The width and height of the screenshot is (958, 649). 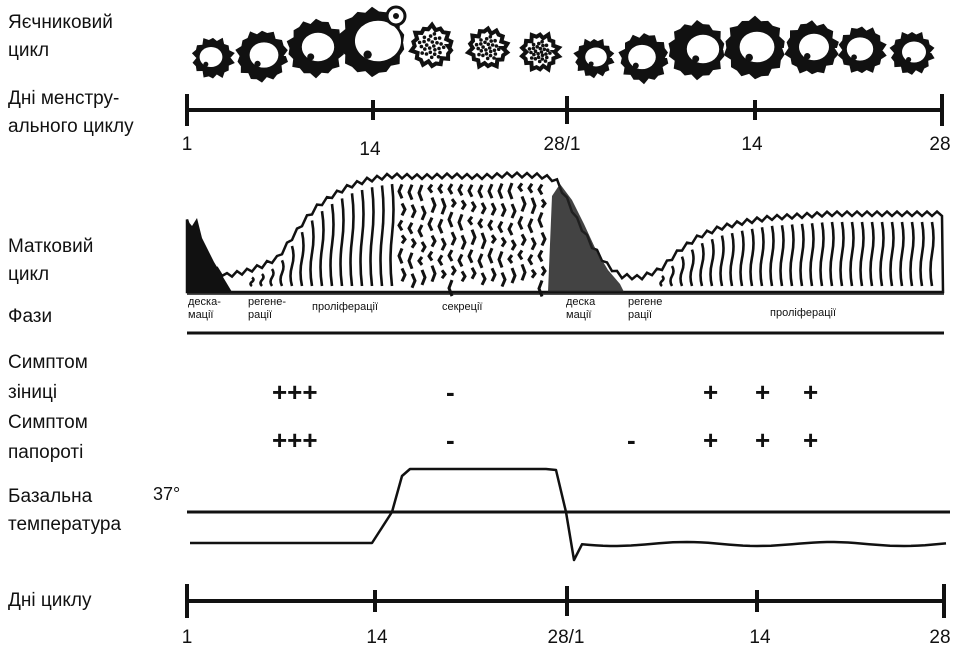 What do you see at coordinates (209, 255) in the screenshot?
I see `desquamation-dark-zone-left` at bounding box center [209, 255].